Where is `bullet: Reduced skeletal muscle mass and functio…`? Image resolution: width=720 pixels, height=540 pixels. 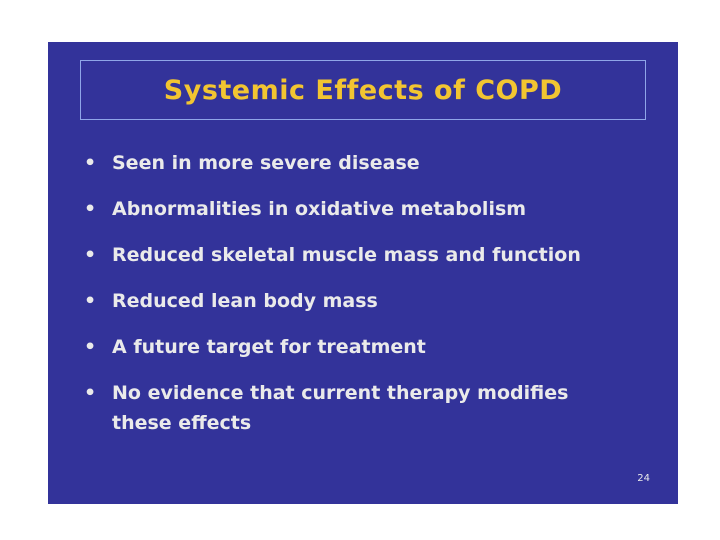
bullet: Reduced skeletal muscle mass and functio… is located at coordinates (354, 255).